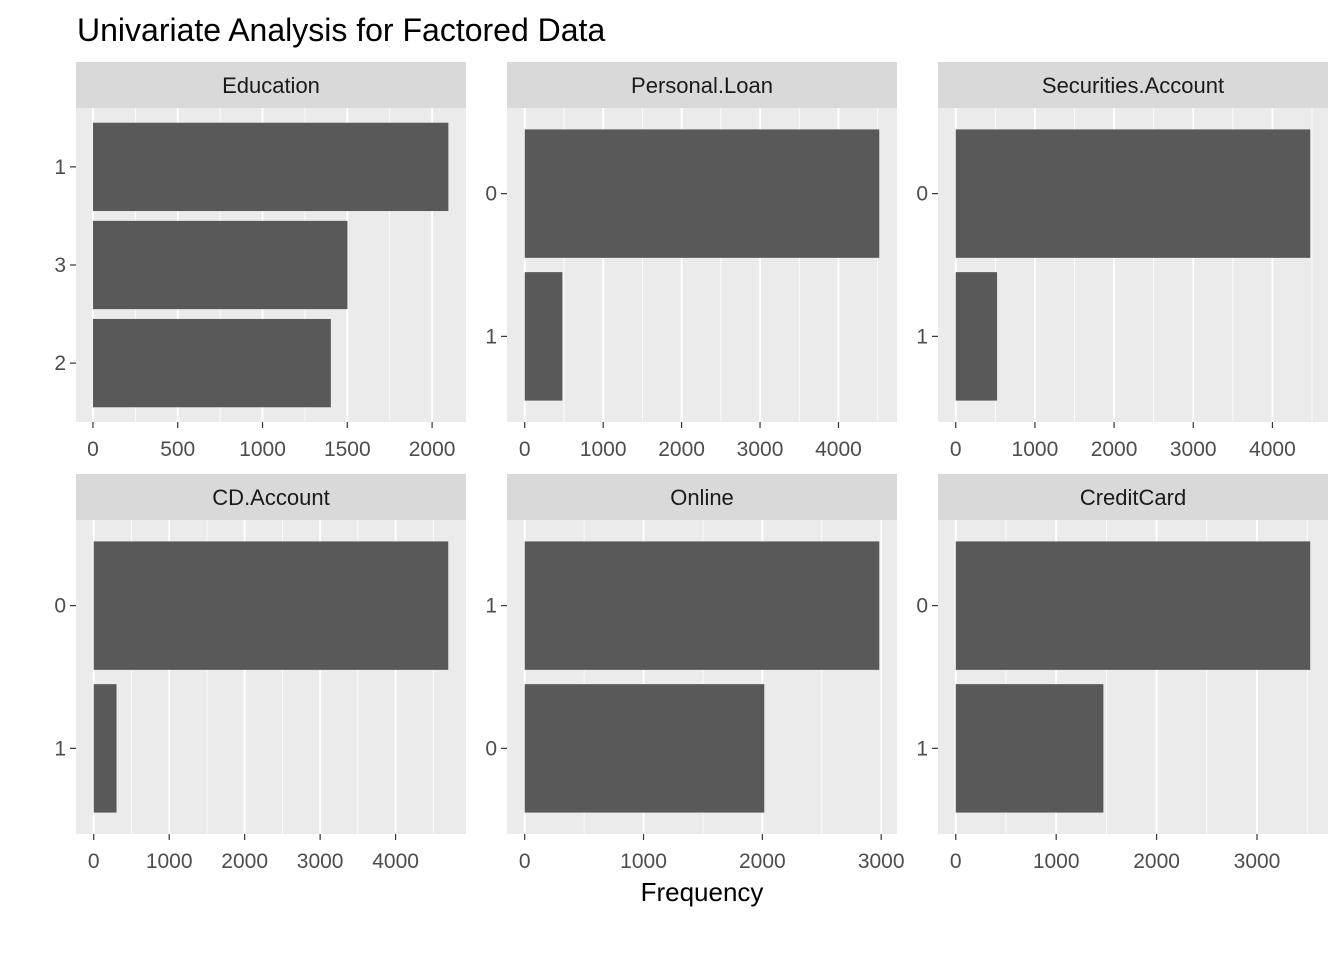 The image size is (1344, 960). What do you see at coordinates (60, 265) in the screenshot?
I see `y-tick-label: 3` at bounding box center [60, 265].